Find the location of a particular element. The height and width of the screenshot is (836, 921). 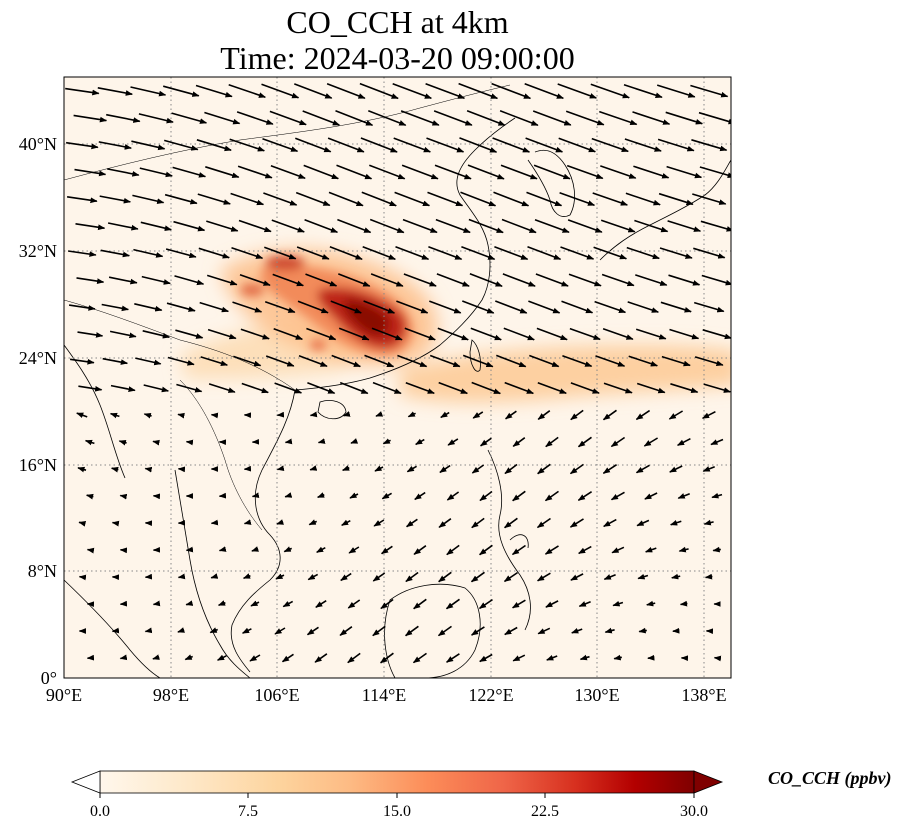

plume-eastern-band is located at coordinates (565, 374).